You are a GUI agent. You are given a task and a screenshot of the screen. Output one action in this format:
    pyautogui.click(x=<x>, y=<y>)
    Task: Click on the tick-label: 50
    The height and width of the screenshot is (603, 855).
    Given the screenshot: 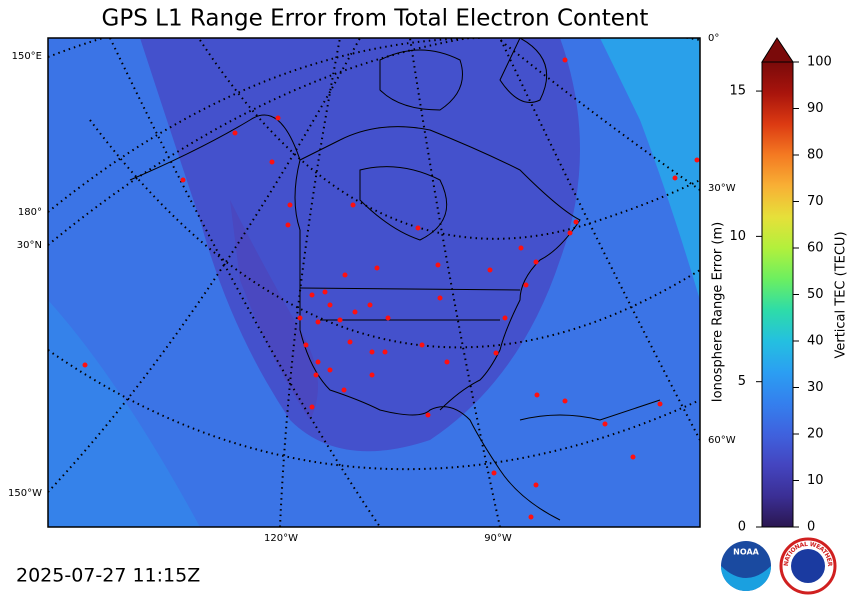 What is the action you would take?
    pyautogui.click(x=815, y=294)
    